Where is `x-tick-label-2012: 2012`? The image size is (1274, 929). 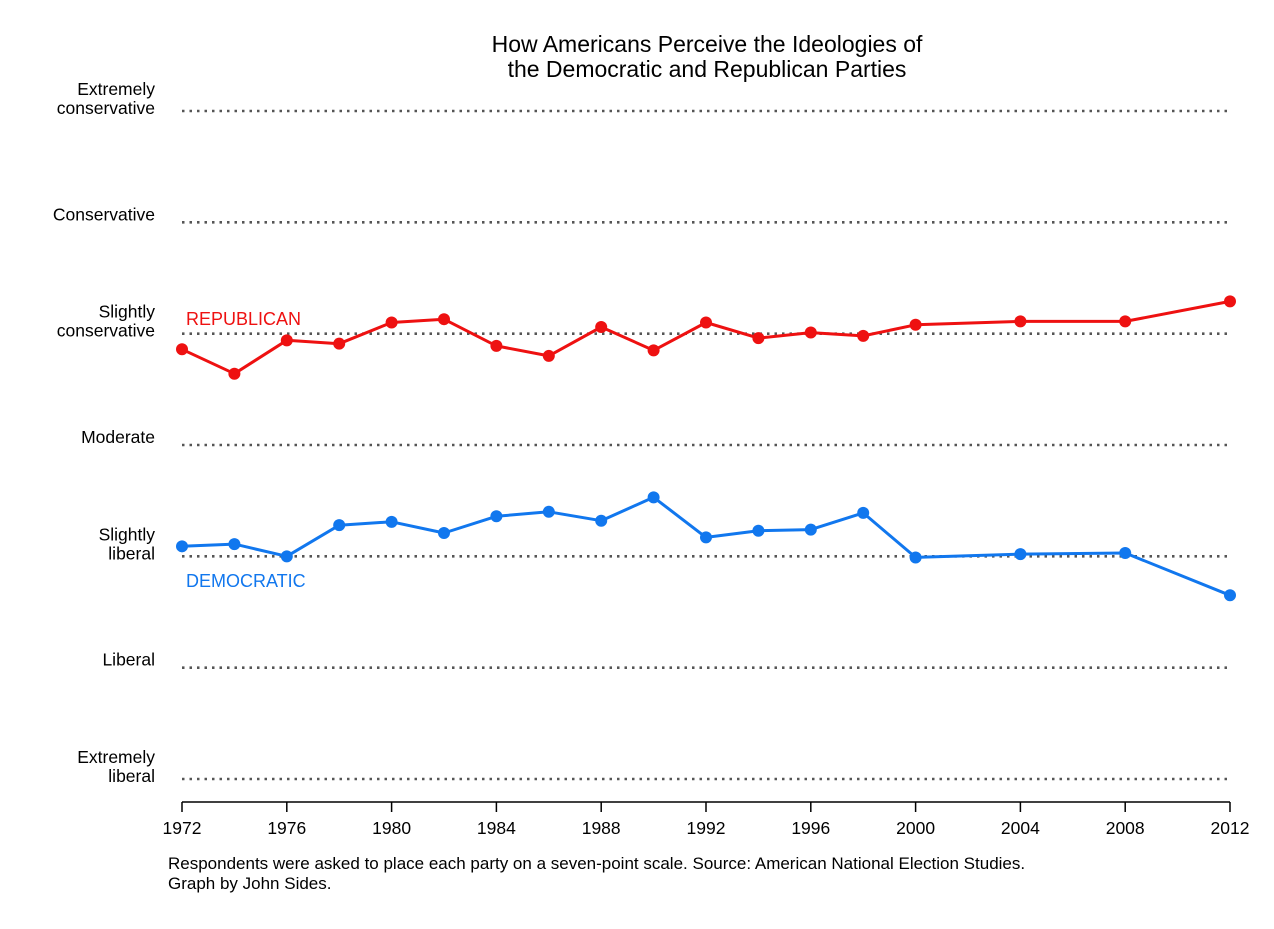 x-tick-label-2012: 2012 is located at coordinates (1230, 828).